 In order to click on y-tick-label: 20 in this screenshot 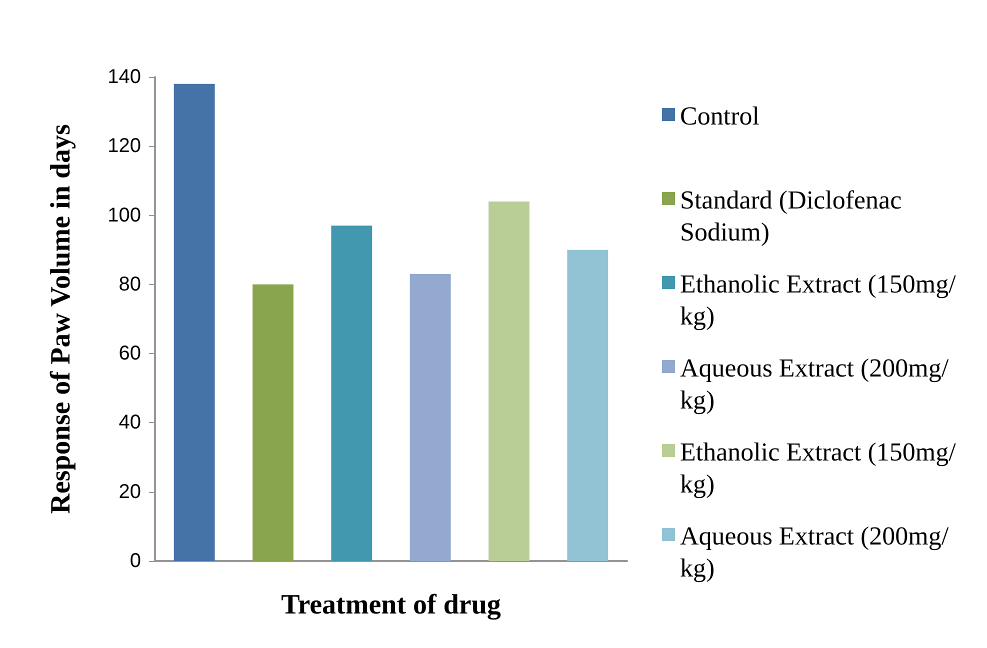, I will do `click(129, 491)`.